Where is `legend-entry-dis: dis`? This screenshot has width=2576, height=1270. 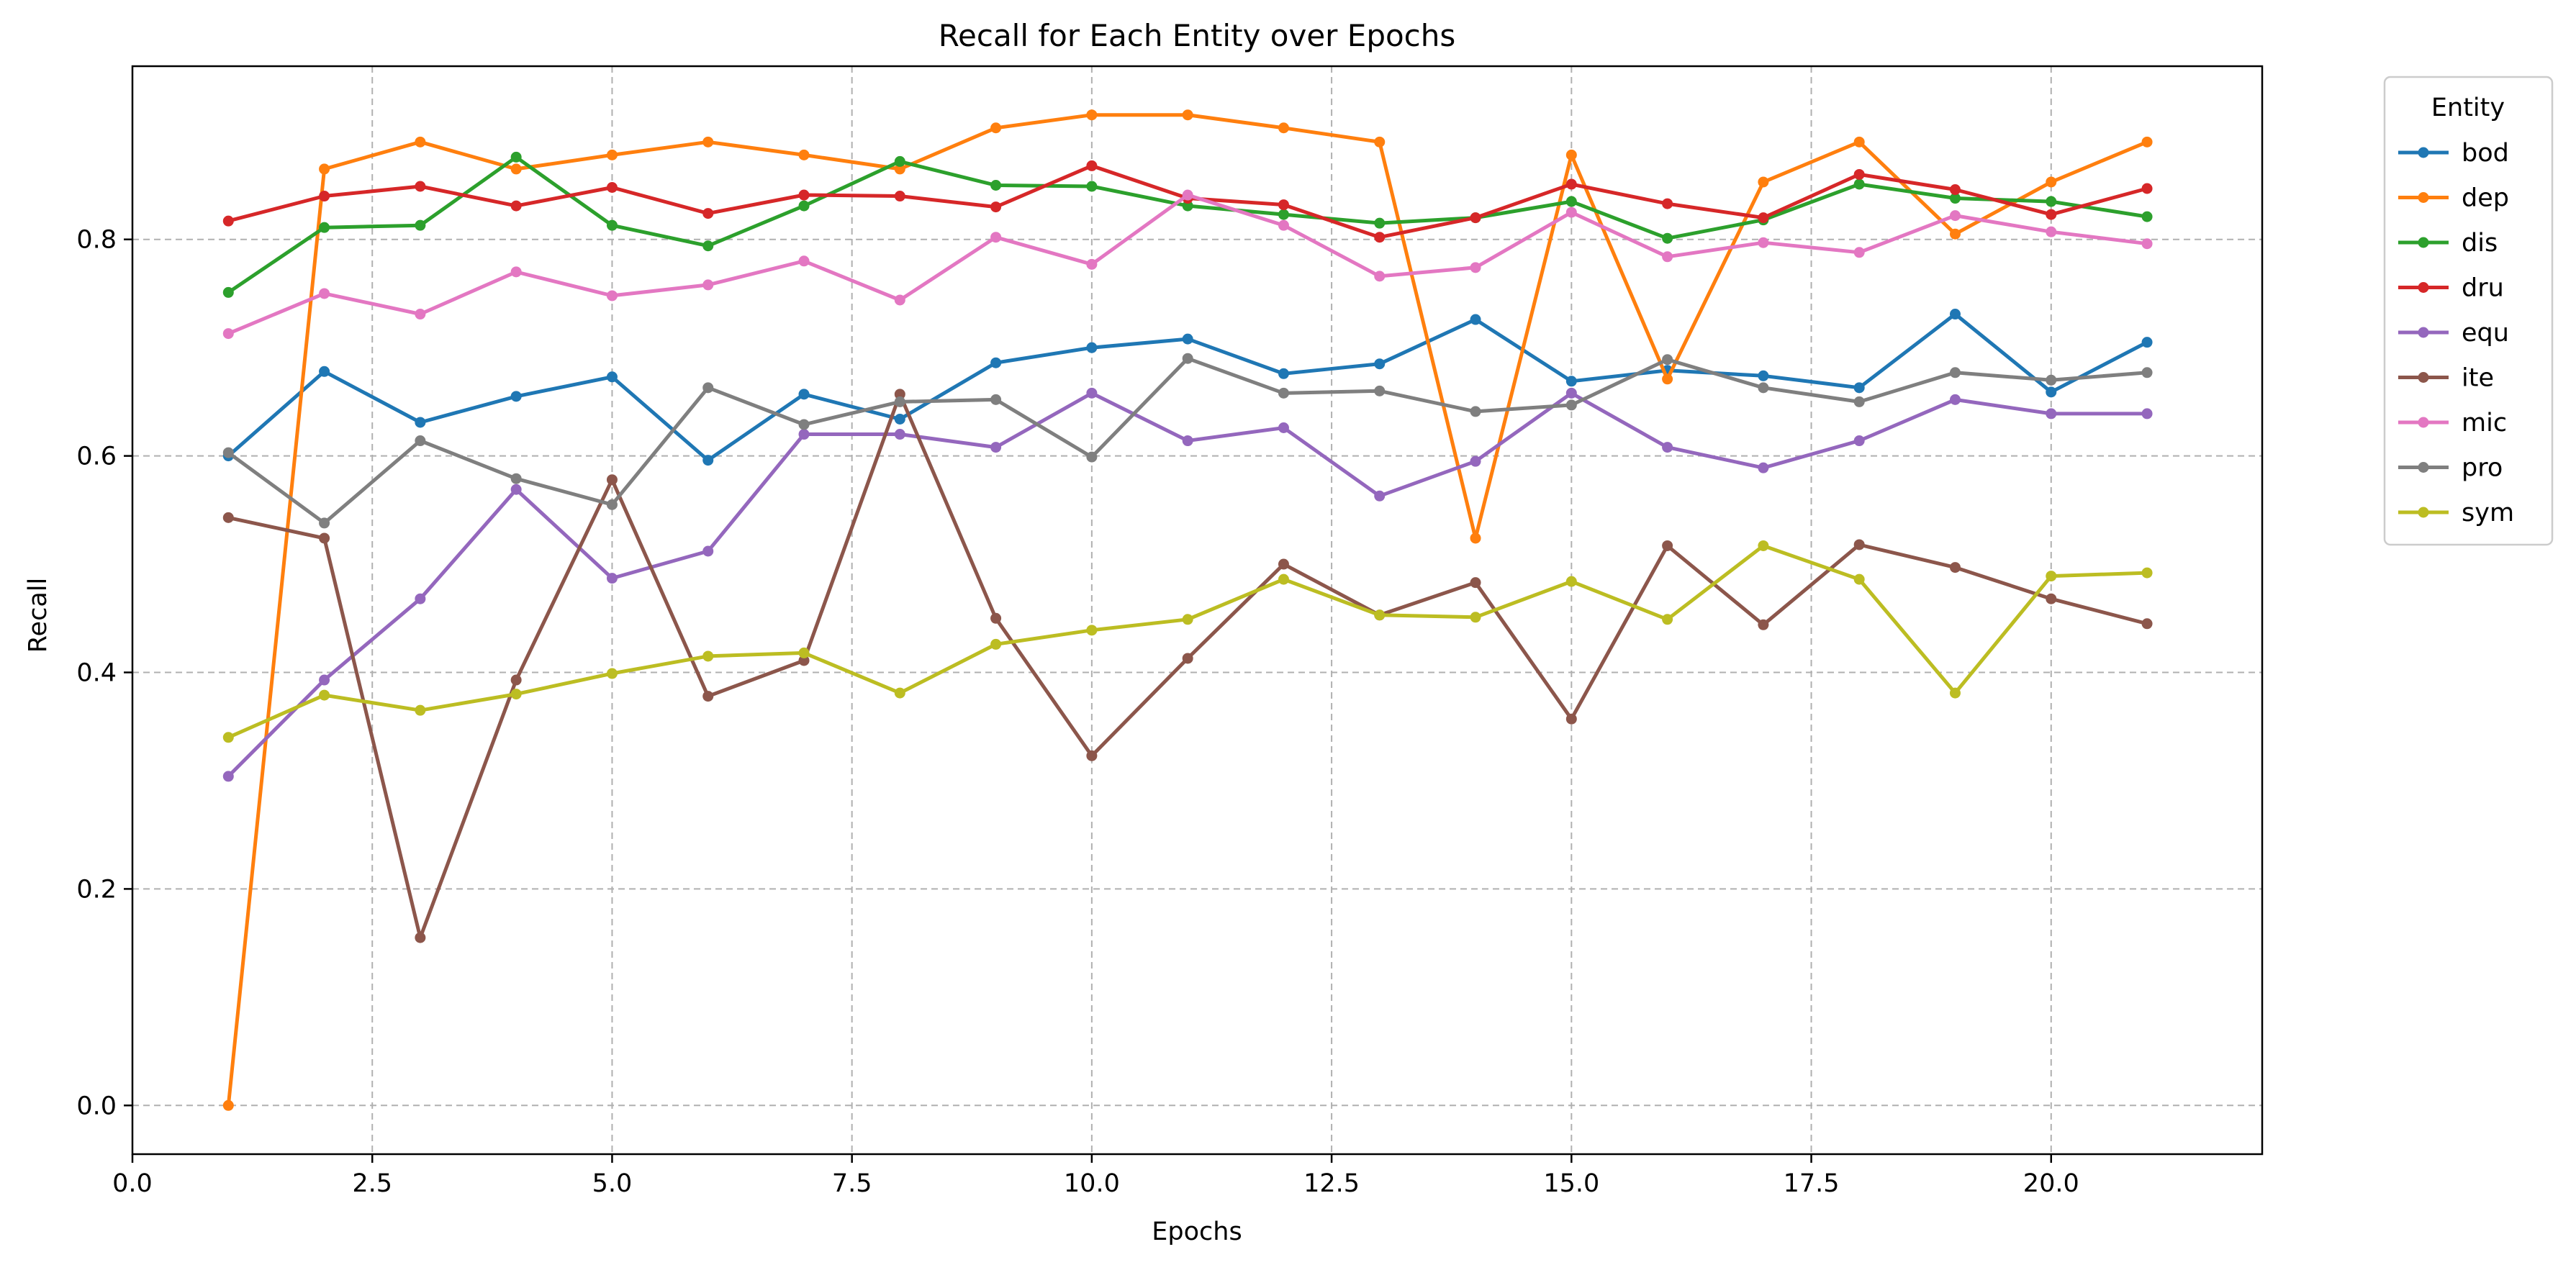
legend-entry-dis: dis is located at coordinates (2448, 244).